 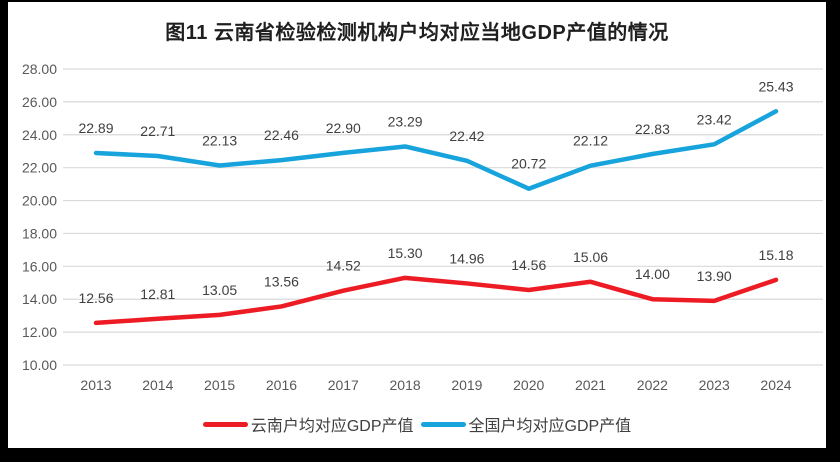 What do you see at coordinates (39, 201) in the screenshot?
I see `y-axis-tick-label: 20.00` at bounding box center [39, 201].